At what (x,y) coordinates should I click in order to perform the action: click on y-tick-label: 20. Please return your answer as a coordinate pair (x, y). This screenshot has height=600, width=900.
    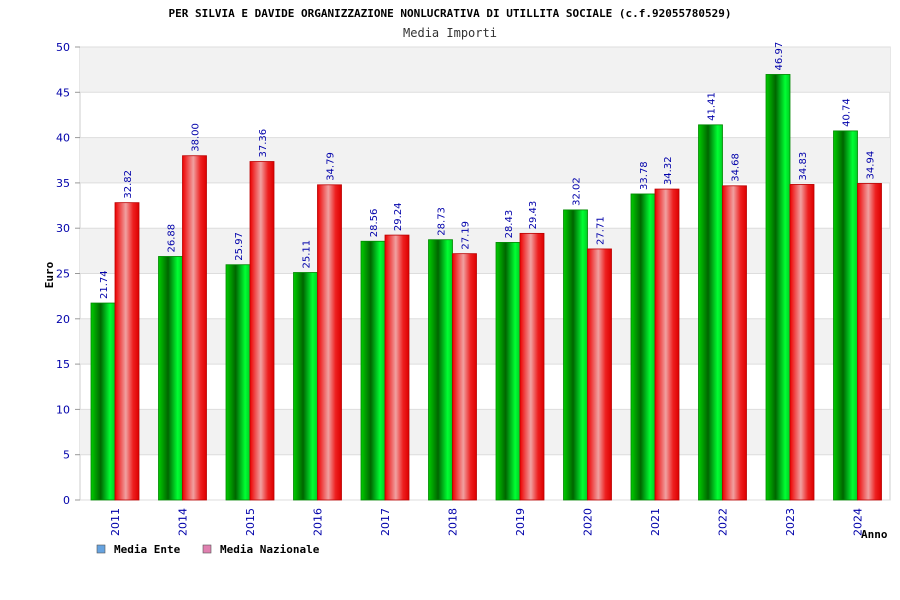
    Looking at the image, I should click on (63, 319).